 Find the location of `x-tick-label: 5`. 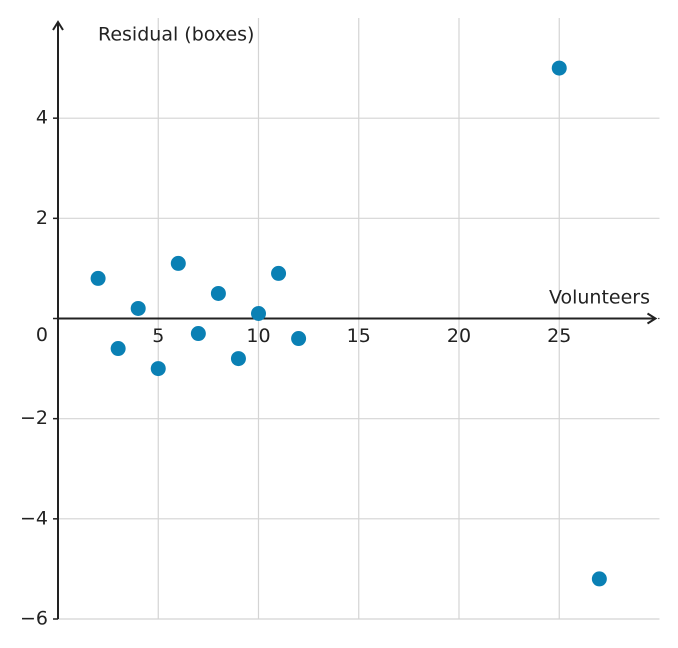

x-tick-label: 5 is located at coordinates (158, 336).